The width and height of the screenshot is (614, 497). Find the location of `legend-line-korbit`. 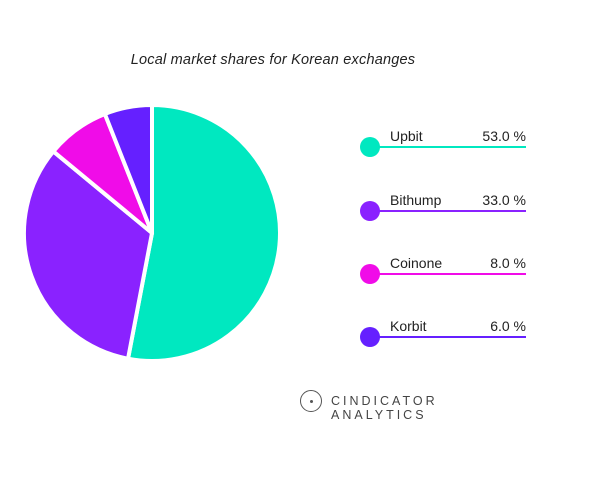

legend-line-korbit is located at coordinates (448, 337).